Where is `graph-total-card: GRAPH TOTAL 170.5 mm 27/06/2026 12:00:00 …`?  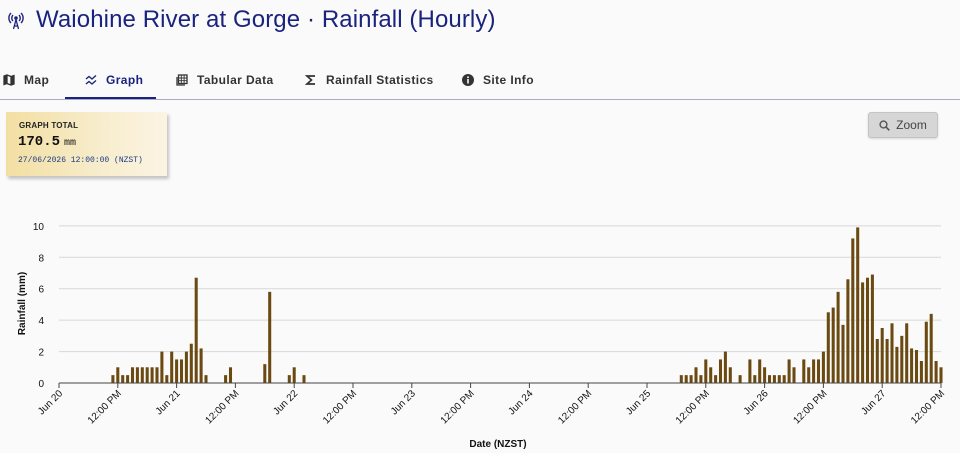 graph-total-card: GRAPH TOTAL 170.5 mm 27/06/2026 12:00:00 … is located at coordinates (86, 144).